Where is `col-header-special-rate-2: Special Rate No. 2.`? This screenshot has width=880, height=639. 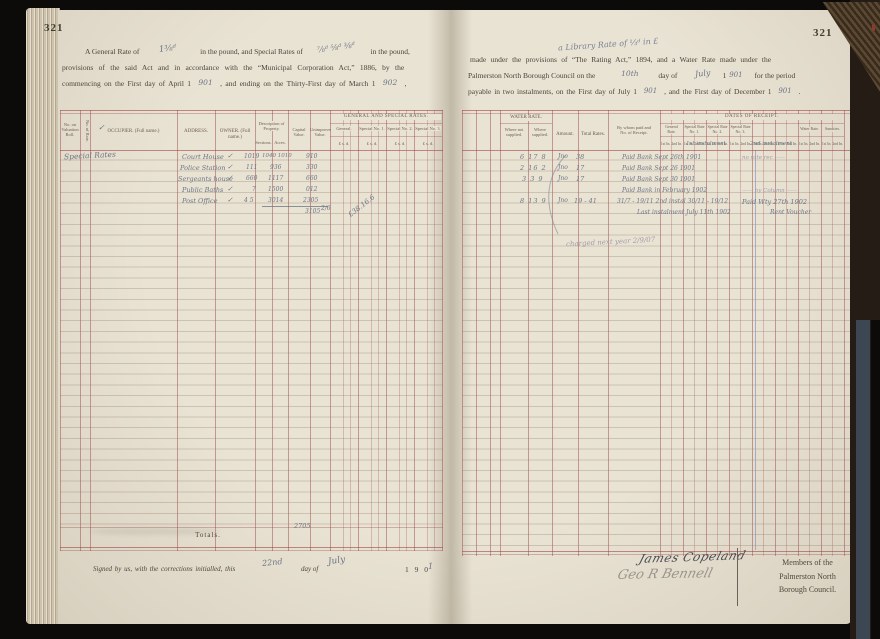 col-header-special-rate-2: Special Rate No. 2. is located at coordinates (717, 129).